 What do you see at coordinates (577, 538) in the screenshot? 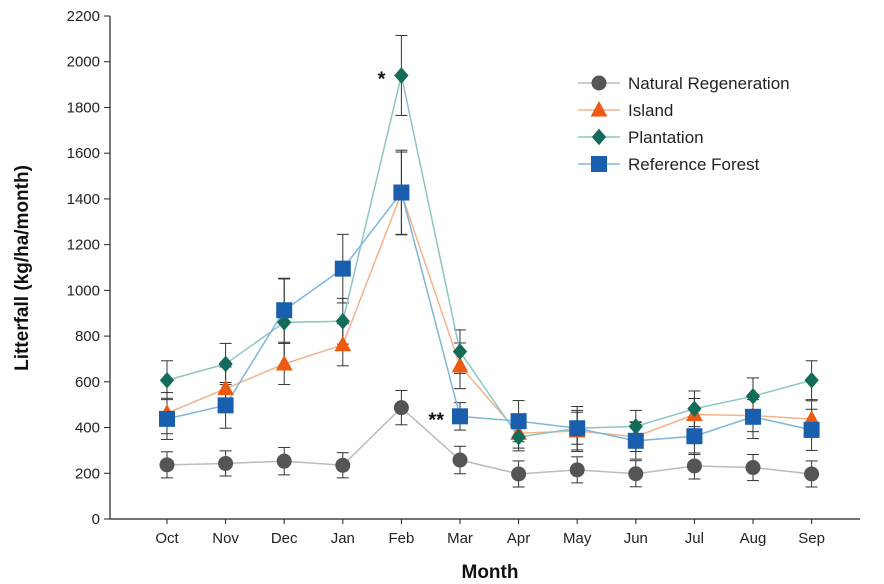
I see `x-tick-label: May` at bounding box center [577, 538].